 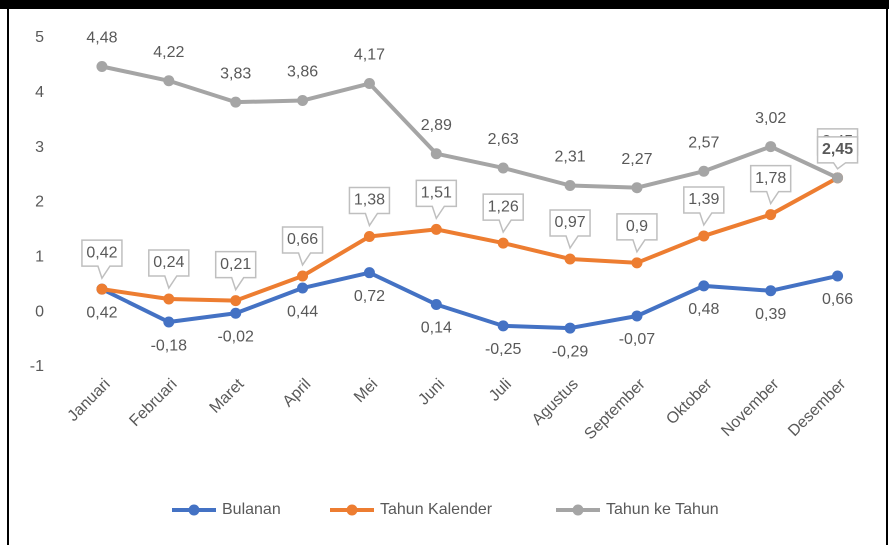 I want to click on data-label: -0,18, so click(x=169, y=345).